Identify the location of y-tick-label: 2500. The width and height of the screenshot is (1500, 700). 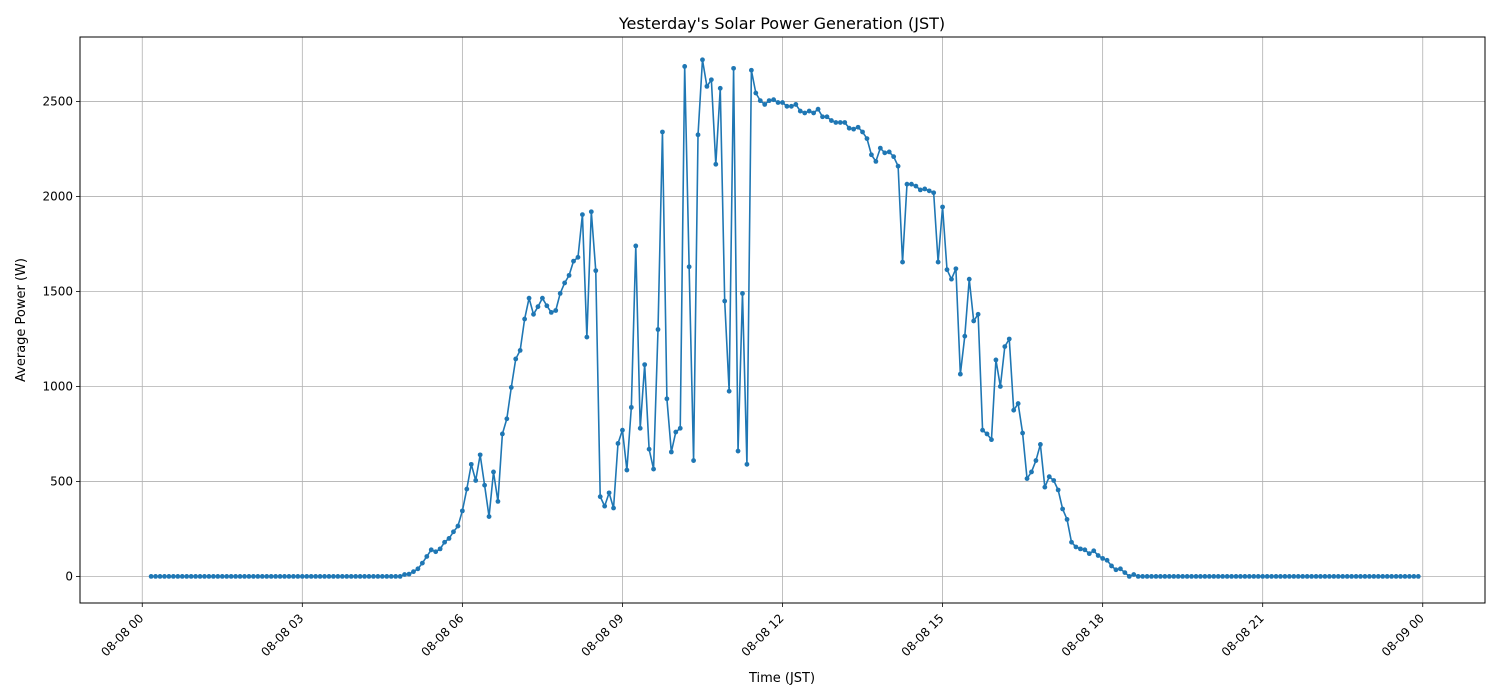
(57, 102).